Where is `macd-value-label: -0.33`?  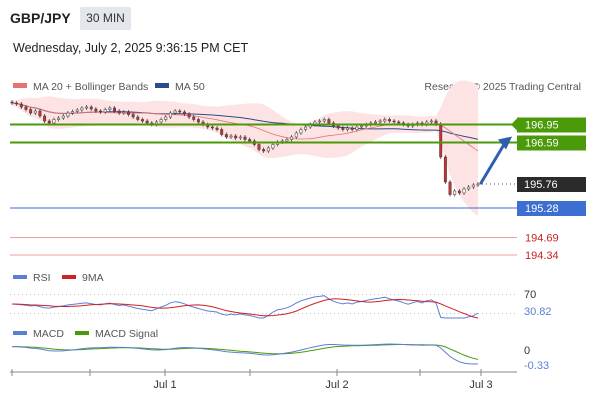
macd-value-label: -0.33 is located at coordinates (536, 366).